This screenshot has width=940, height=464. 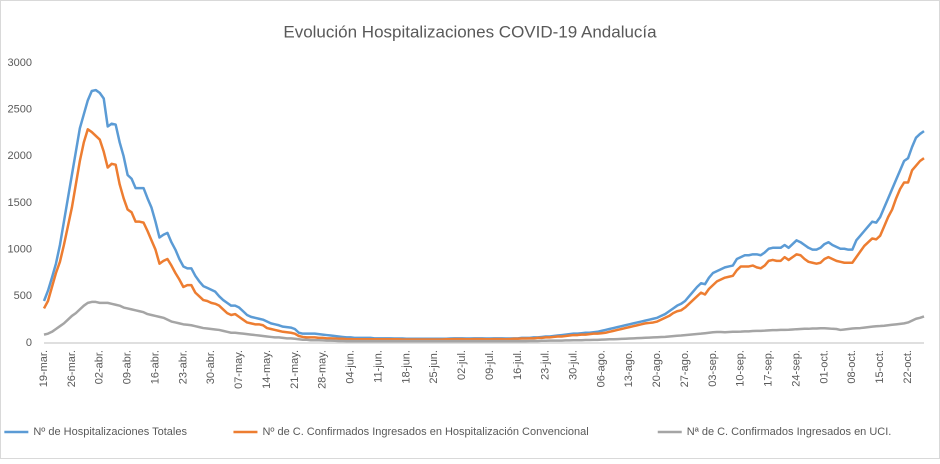 What do you see at coordinates (880, 367) in the screenshot?
I see `x-tick-label: 15-oct.` at bounding box center [880, 367].